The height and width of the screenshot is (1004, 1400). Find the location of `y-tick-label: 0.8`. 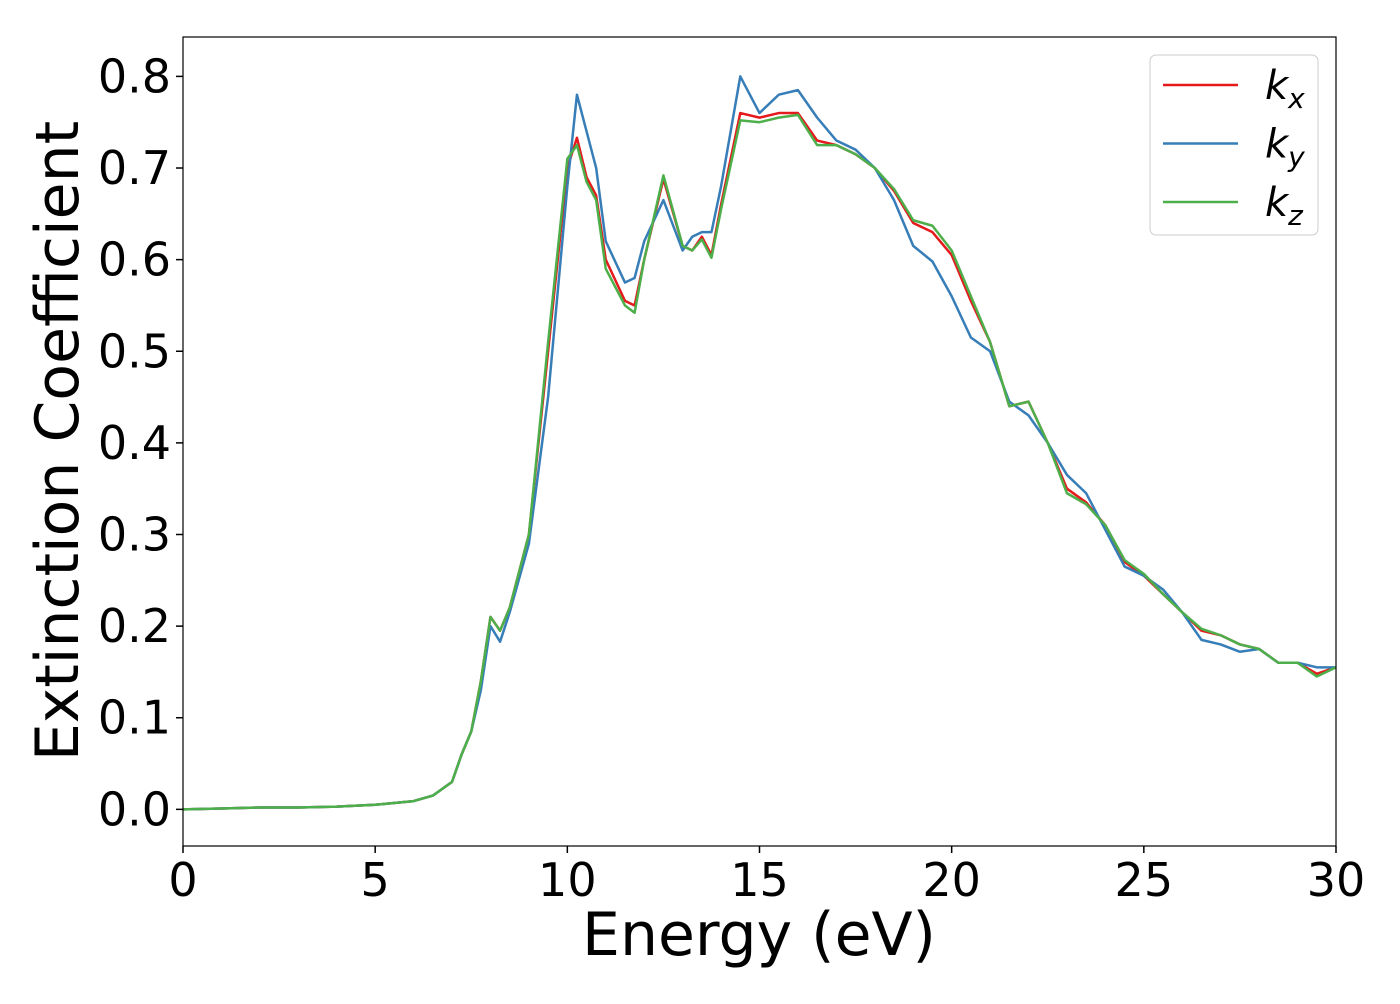

y-tick-label: 0.8 is located at coordinates (134, 76).